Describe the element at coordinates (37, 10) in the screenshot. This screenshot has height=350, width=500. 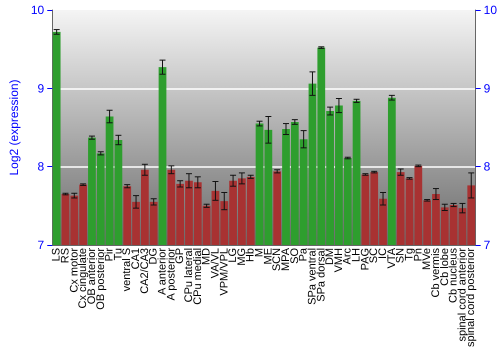
I see `y-tick-label: 10` at that location.